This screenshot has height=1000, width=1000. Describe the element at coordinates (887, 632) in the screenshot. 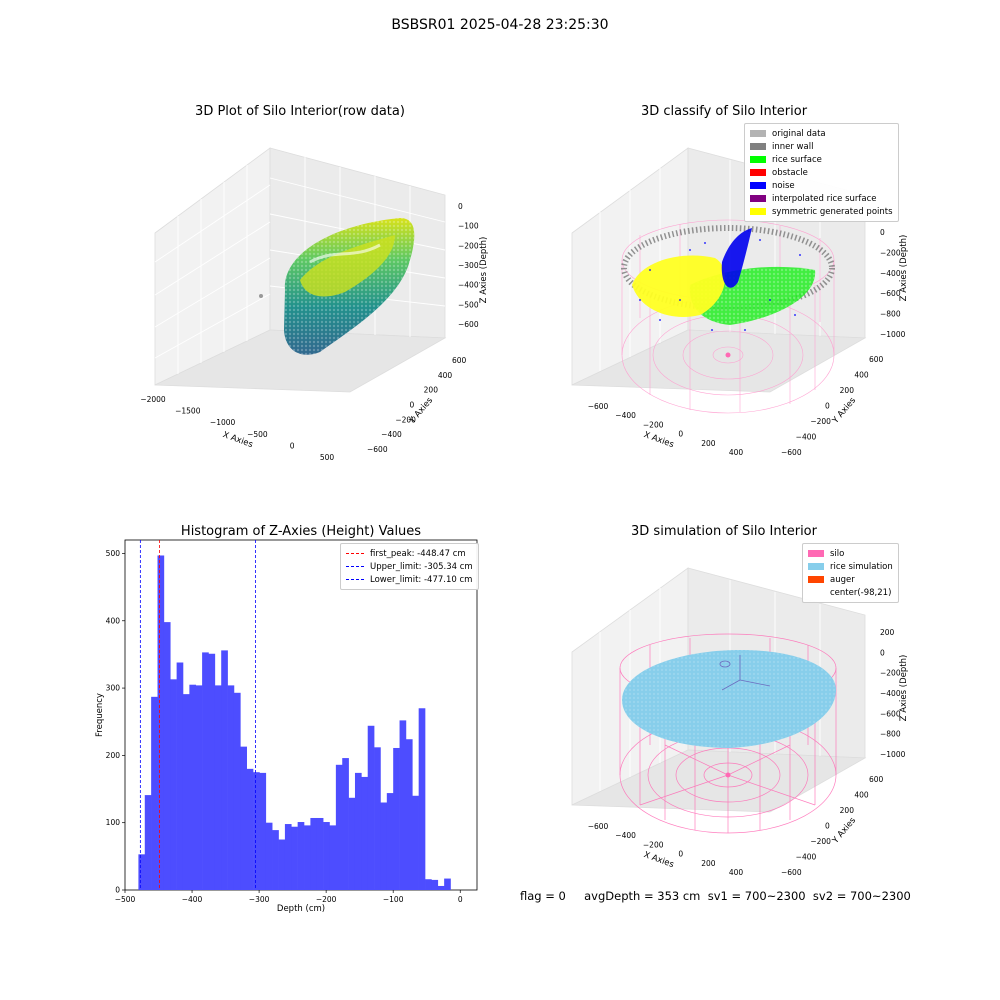

I see `simulation-z-tick: 200` at that location.